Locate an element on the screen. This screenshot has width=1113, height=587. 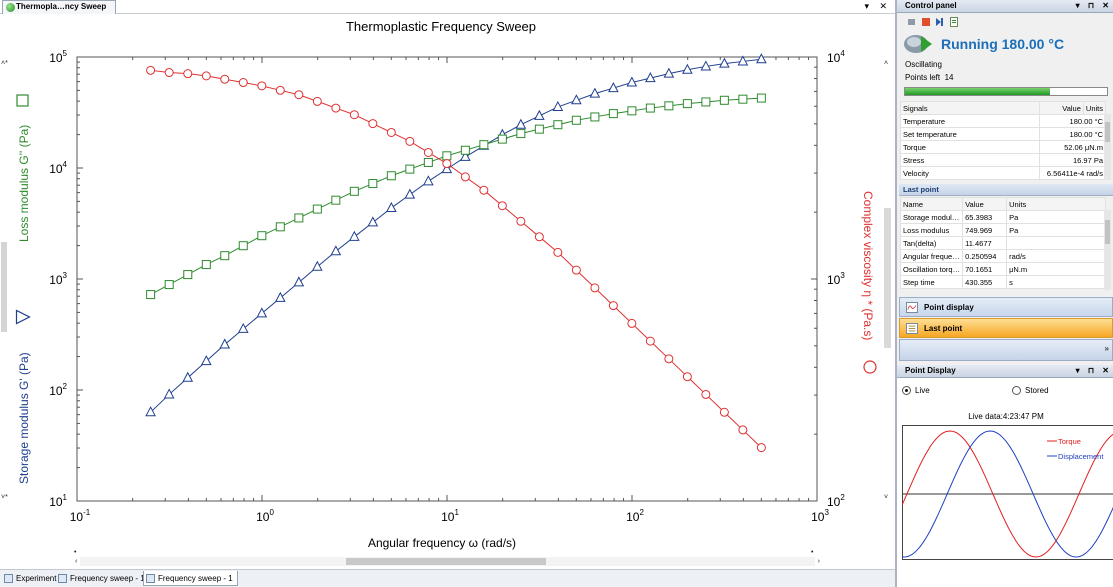
nav-overflow-bar: » is located at coordinates (1006, 350).